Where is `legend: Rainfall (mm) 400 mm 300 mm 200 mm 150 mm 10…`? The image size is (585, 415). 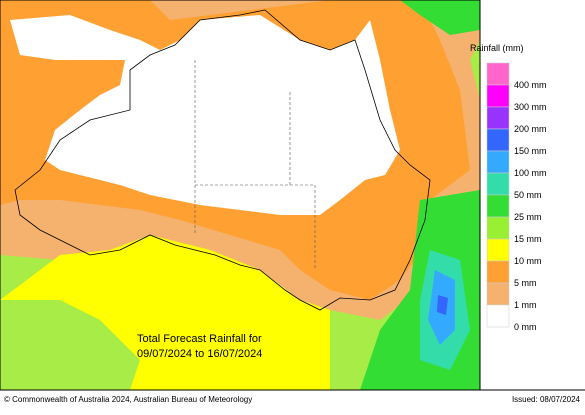
legend: Rainfall (mm) 400 mm 300 mm 200 mm 150 mm 10… is located at coordinates (527, 188).